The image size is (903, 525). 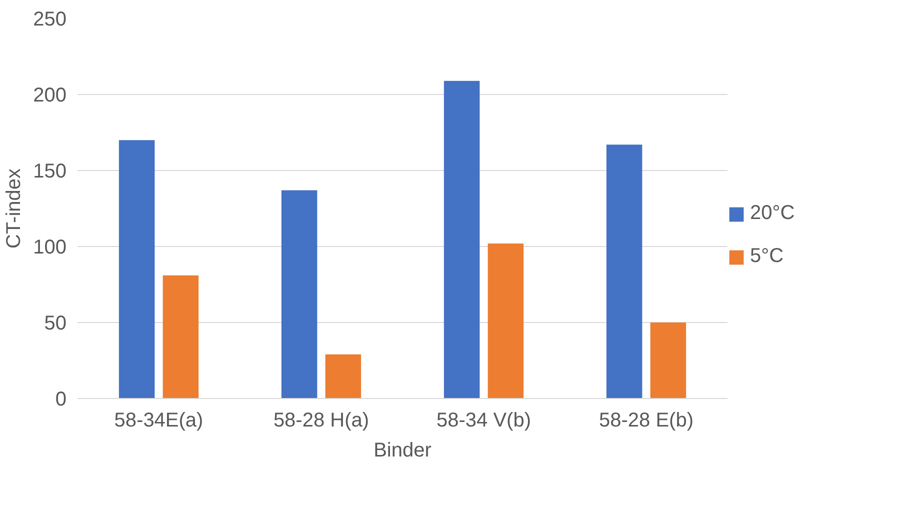 What do you see at coordinates (159, 421) in the screenshot?
I see `x-tick-label: 58-34E(a)` at bounding box center [159, 421].